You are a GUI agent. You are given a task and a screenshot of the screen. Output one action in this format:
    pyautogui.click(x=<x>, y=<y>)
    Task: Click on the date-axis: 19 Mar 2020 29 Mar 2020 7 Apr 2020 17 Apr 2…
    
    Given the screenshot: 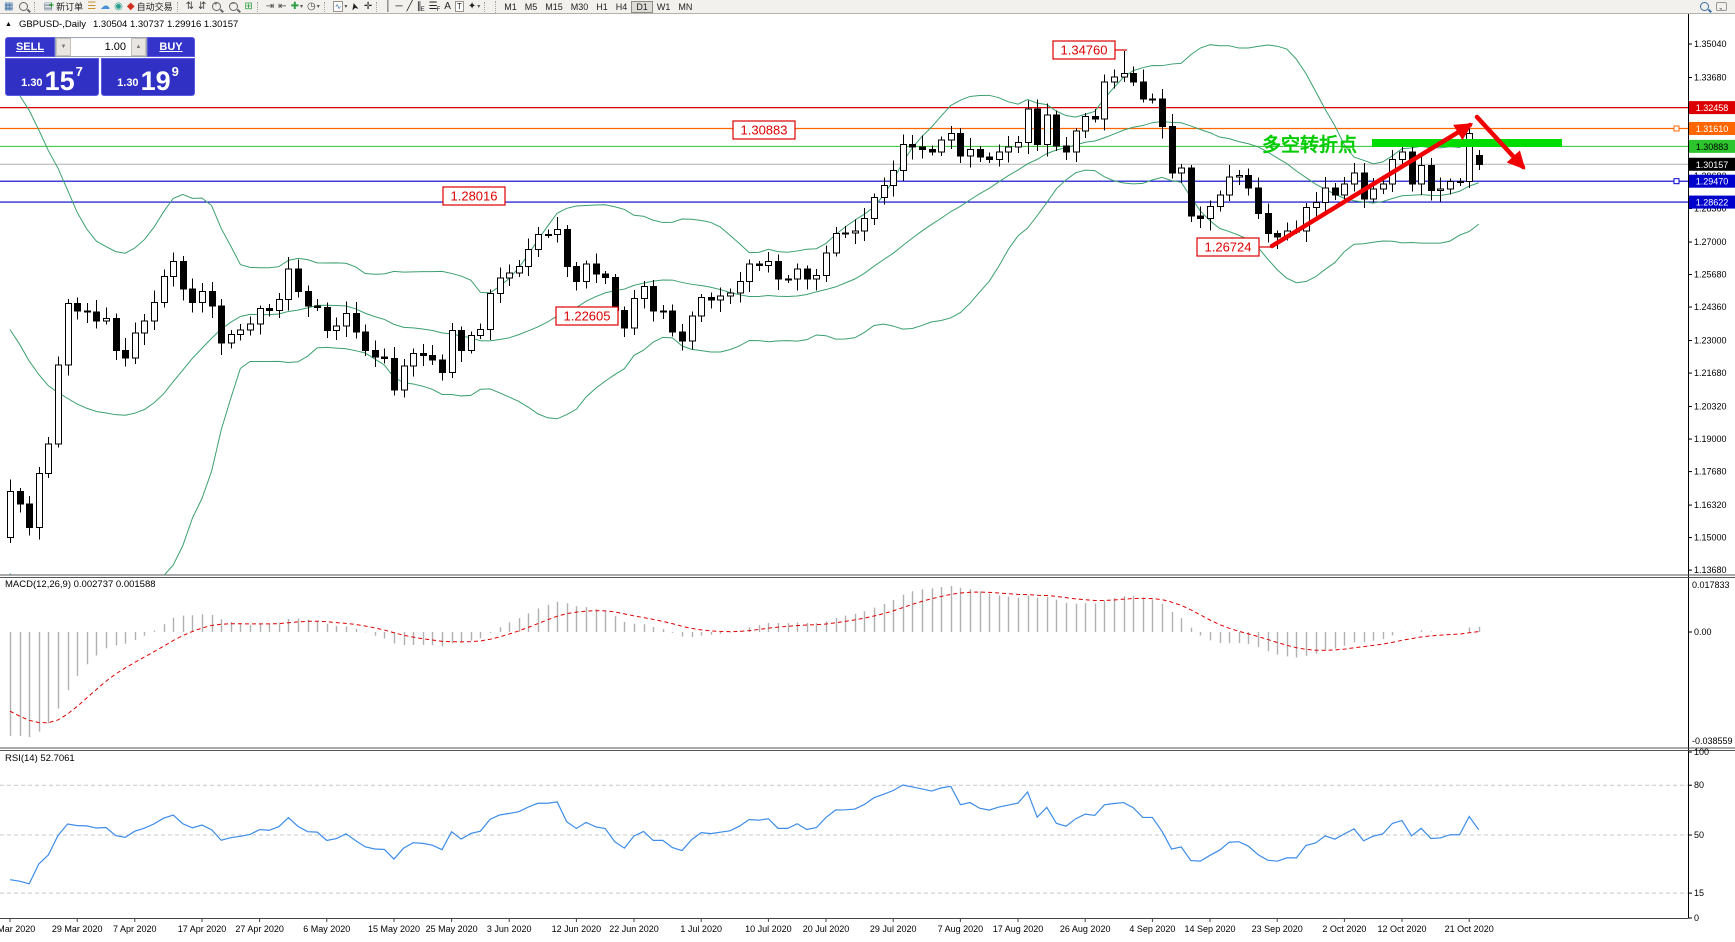 What is the action you would take?
    pyautogui.click(x=747, y=926)
    